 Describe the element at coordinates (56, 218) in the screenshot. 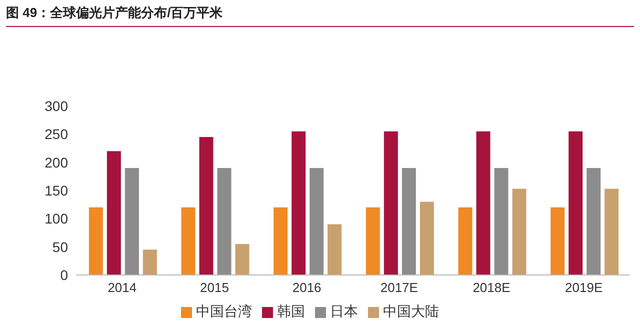

I see `y-tick-label: 100` at that location.